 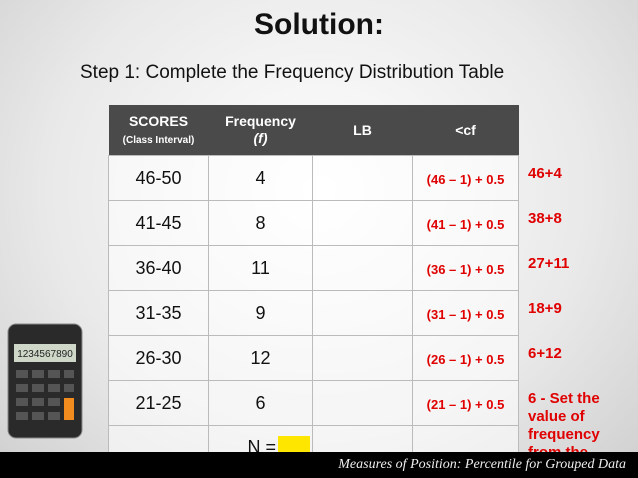 I want to click on lb-formula: (21 – 1) + 0.5, so click(x=465, y=404).